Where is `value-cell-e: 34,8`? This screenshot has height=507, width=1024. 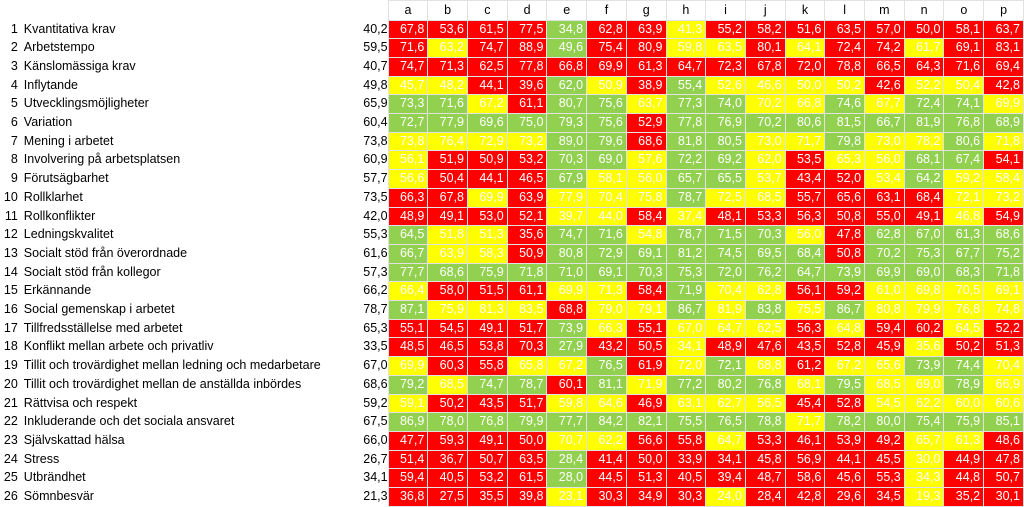
value-cell-e: 34,8 is located at coordinates (567, 29).